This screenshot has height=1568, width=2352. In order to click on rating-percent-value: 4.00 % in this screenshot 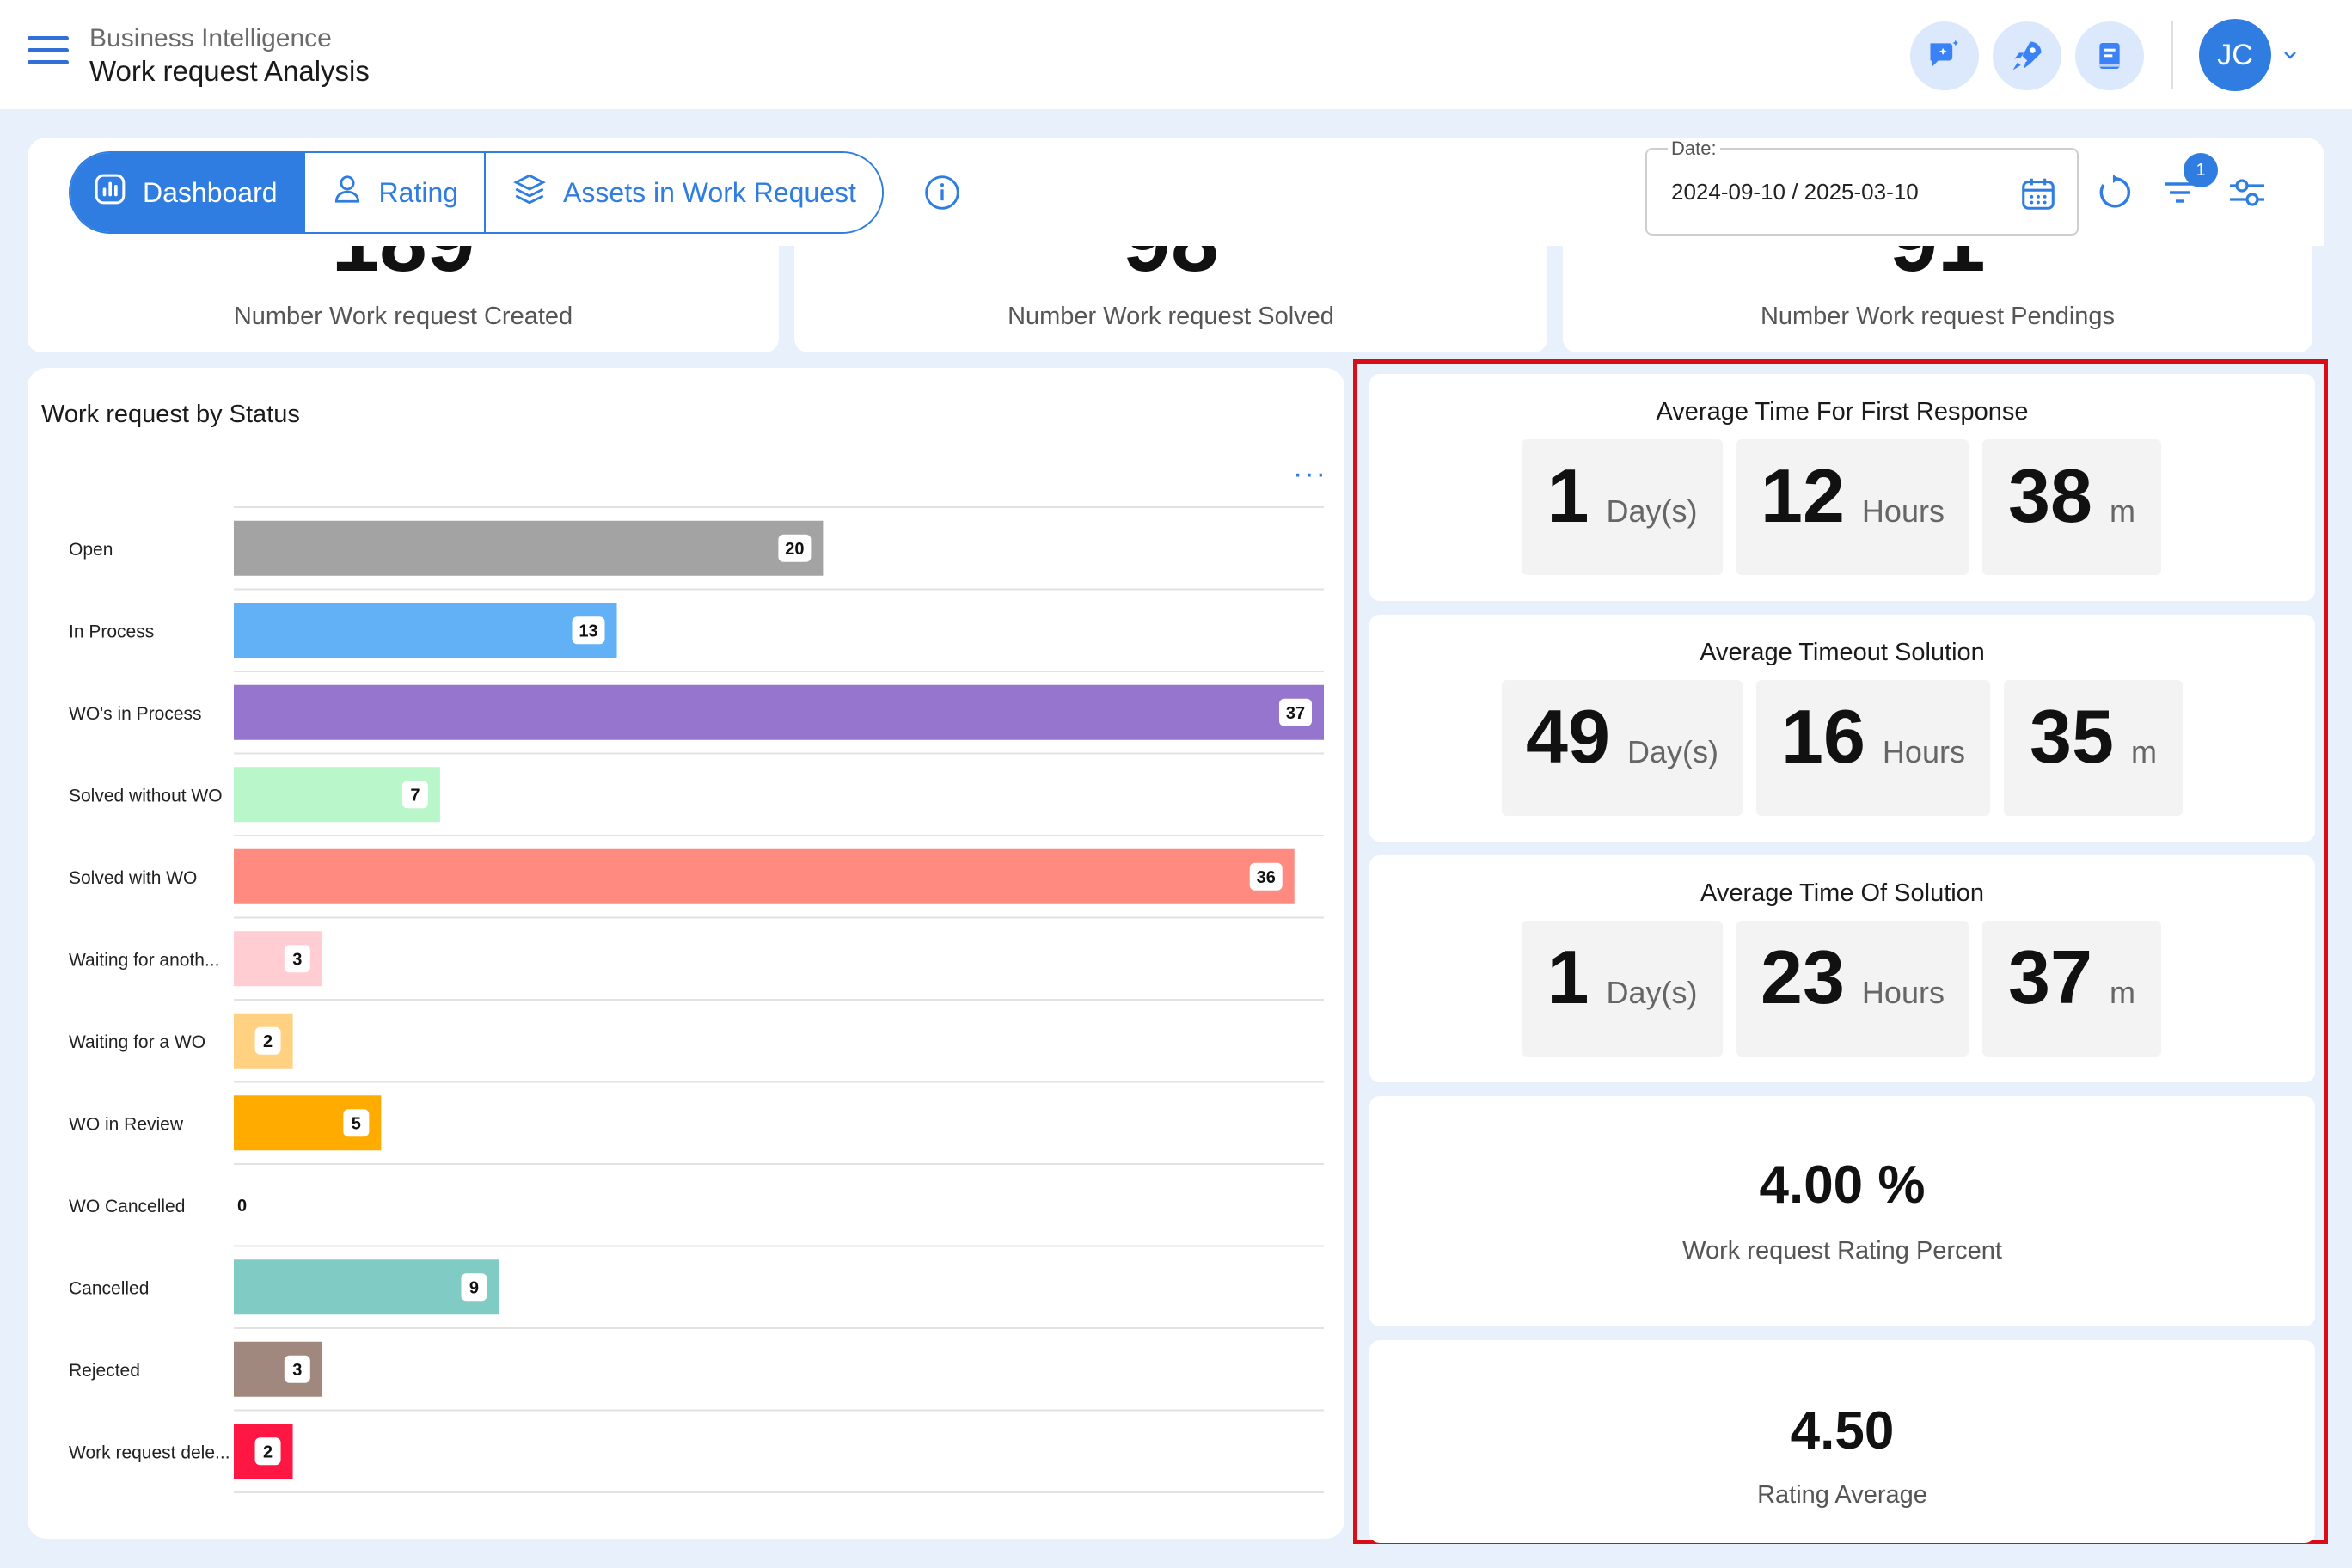, I will do `click(1842, 1185)`.